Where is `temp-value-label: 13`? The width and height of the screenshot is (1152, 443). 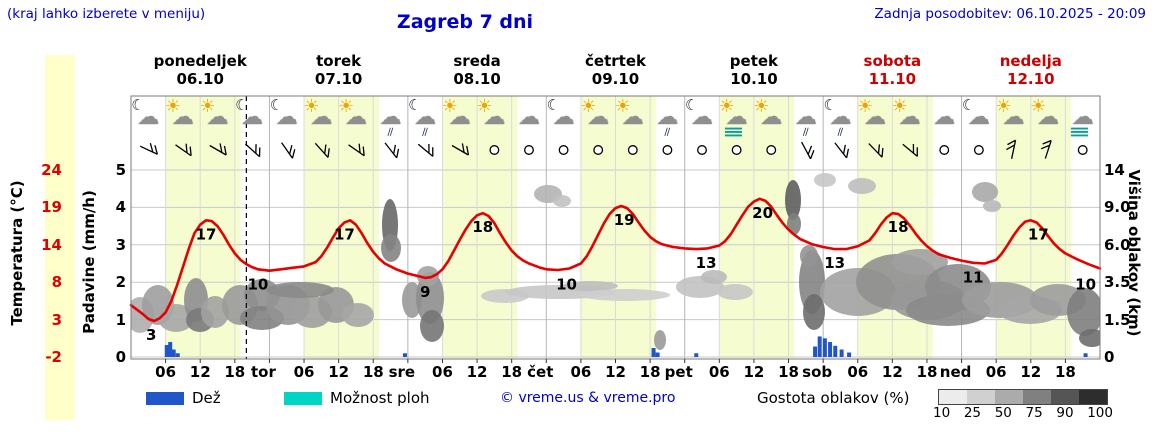
temp-value-label: 13 is located at coordinates (706, 263).